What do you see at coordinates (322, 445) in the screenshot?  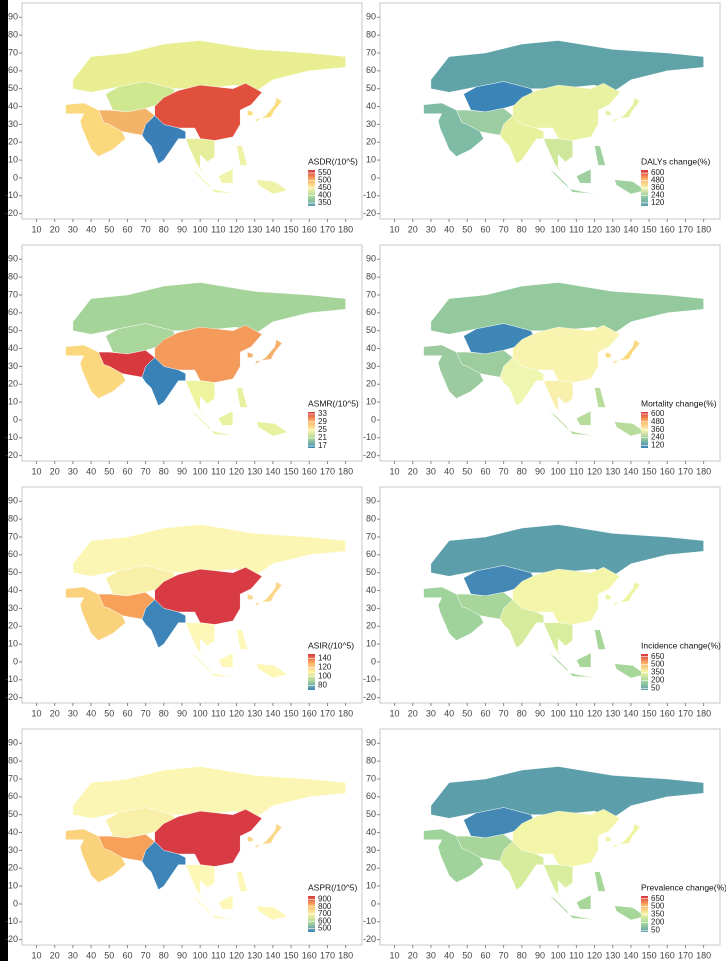 I see `colorbar-label: 17` at bounding box center [322, 445].